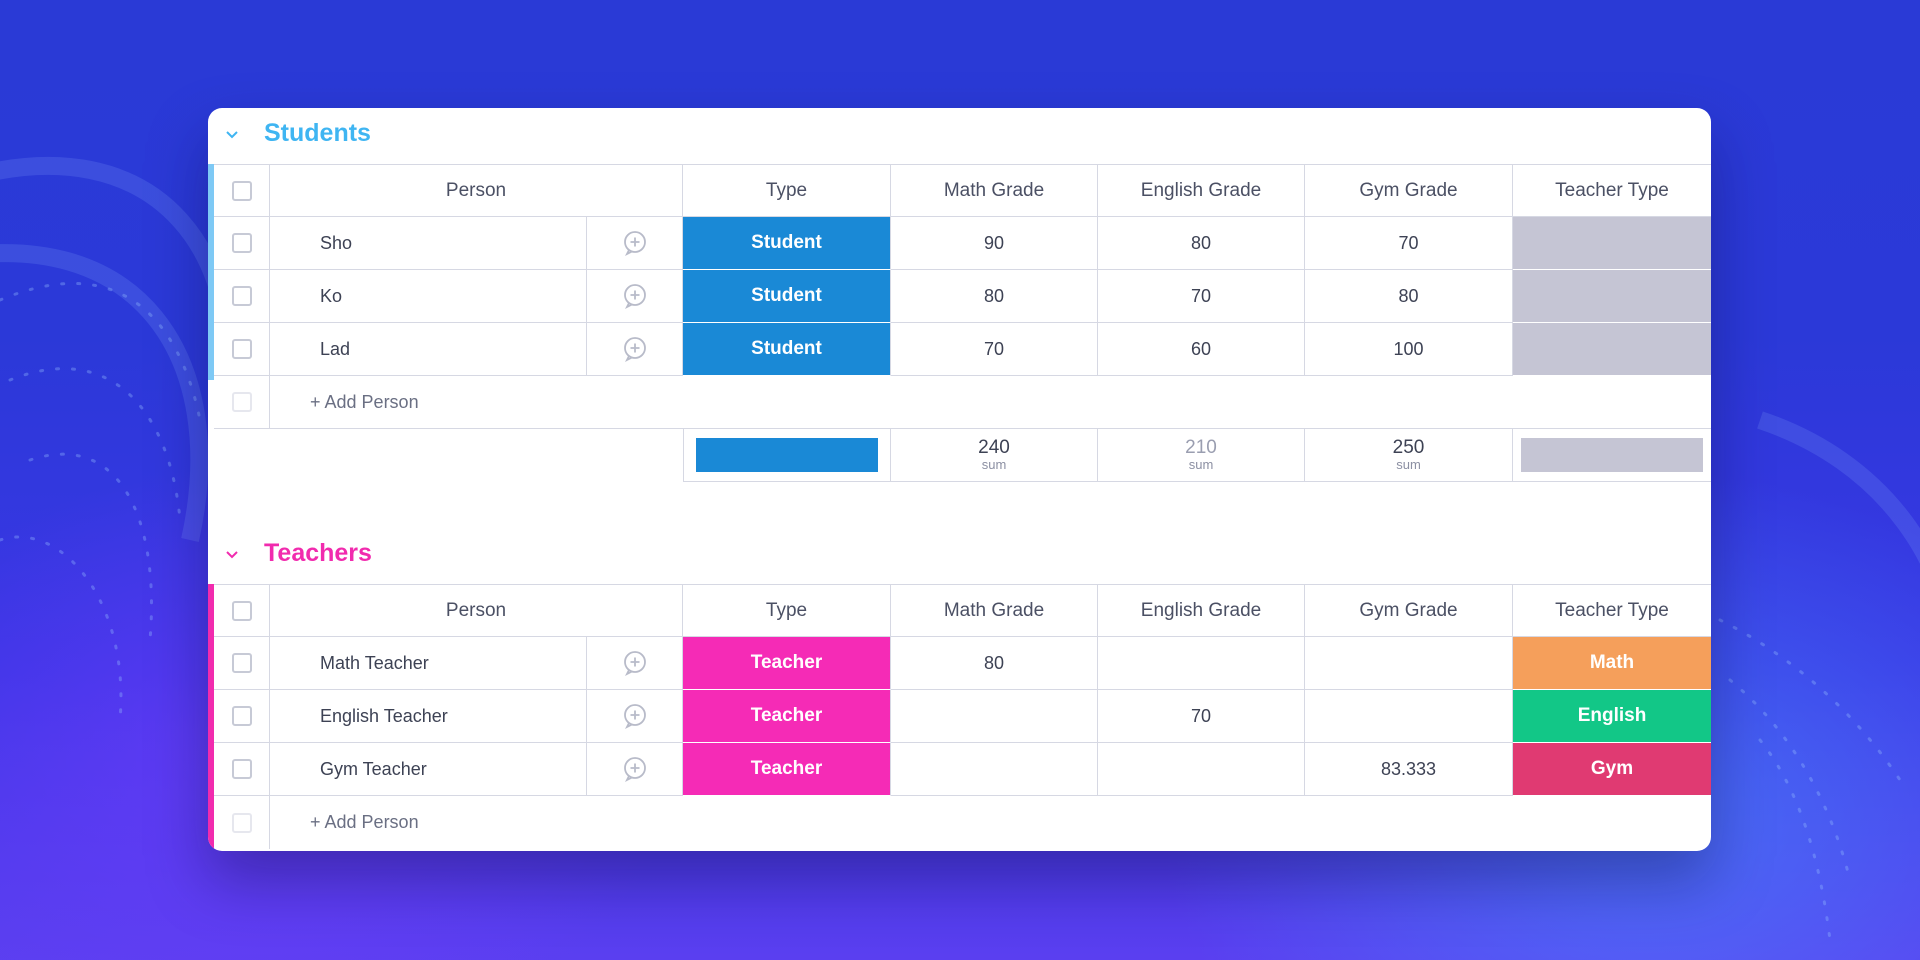 The width and height of the screenshot is (1920, 960). What do you see at coordinates (1201, 349) in the screenshot?
I see `english-grade-value: 60` at bounding box center [1201, 349].